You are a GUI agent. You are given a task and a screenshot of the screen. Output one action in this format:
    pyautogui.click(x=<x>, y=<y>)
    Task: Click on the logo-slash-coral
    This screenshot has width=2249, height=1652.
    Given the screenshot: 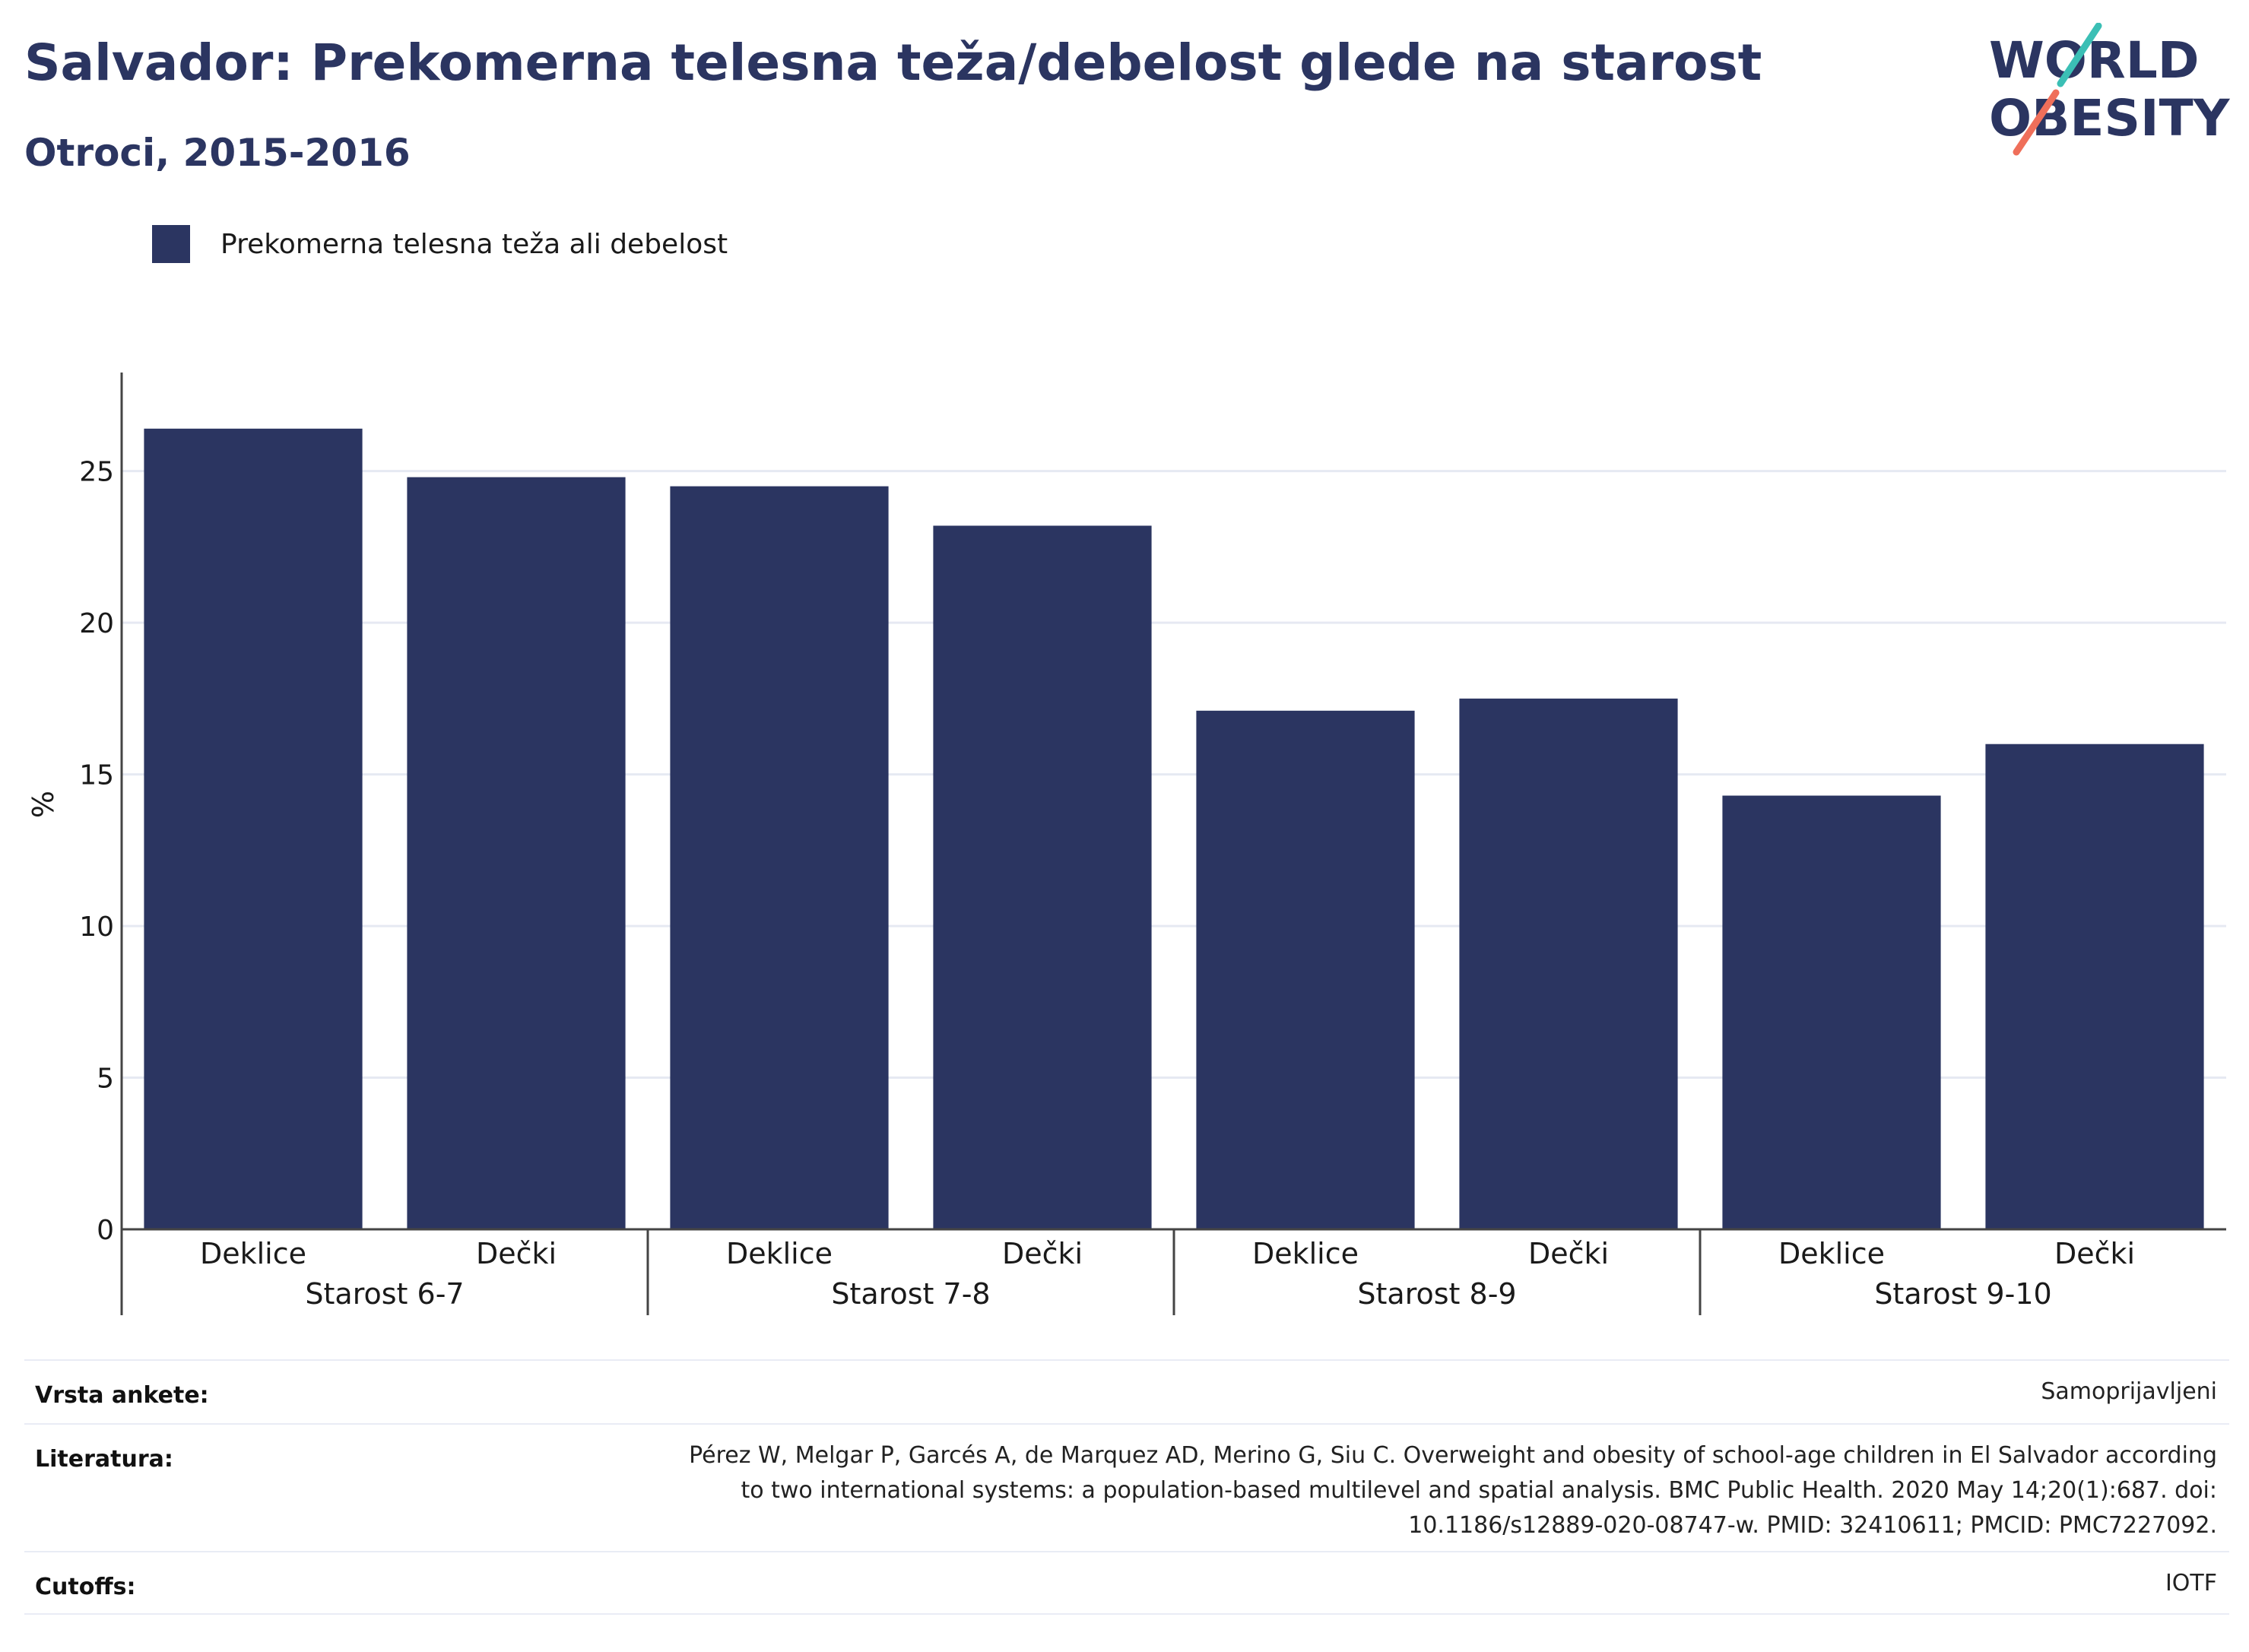 What is the action you would take?
    pyautogui.click(x=2036, y=122)
    